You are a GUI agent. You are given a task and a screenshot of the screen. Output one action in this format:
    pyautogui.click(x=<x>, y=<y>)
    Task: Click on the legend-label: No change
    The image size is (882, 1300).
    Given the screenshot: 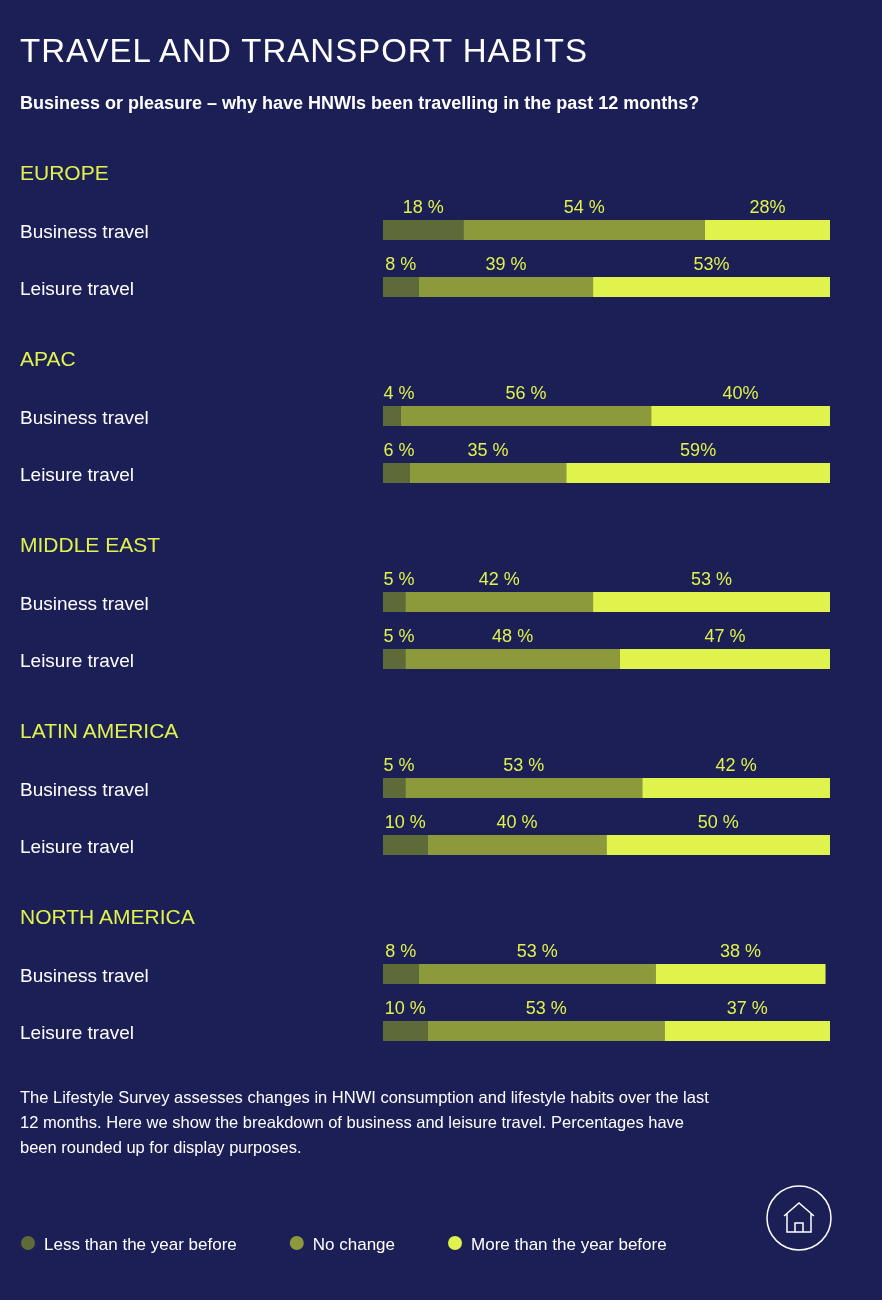 What is the action you would take?
    pyautogui.click(x=354, y=1244)
    